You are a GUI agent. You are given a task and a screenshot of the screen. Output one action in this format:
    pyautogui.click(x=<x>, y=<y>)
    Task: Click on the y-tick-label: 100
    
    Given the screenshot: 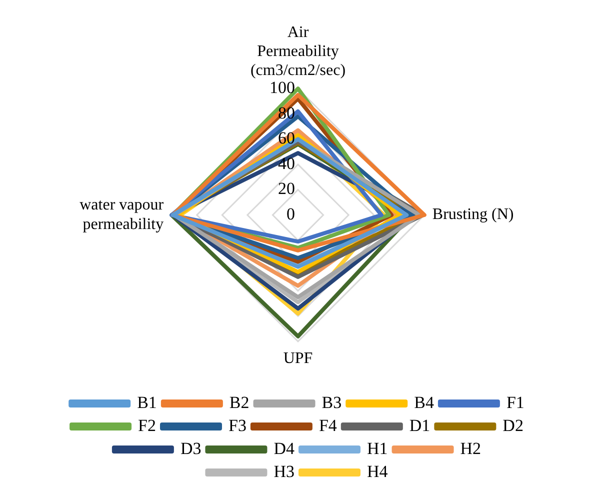 What is the action you would take?
    pyautogui.click(x=282, y=88)
    